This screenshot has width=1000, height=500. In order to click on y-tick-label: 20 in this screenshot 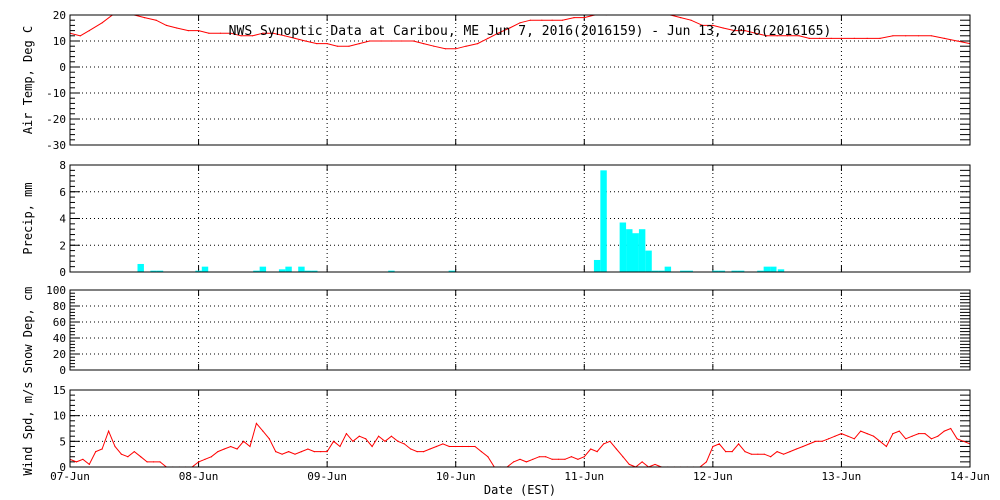, I will do `click(59, 354)`.